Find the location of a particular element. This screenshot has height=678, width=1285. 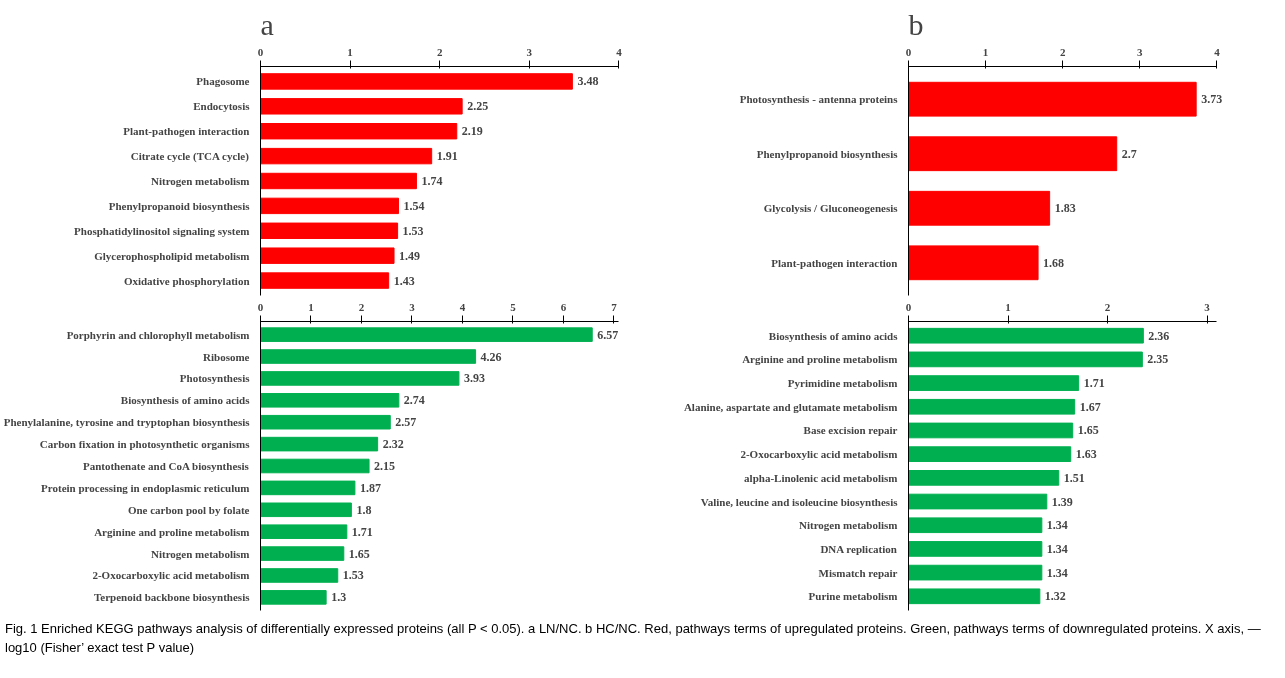

data-label: 6.57 is located at coordinates (608, 334).